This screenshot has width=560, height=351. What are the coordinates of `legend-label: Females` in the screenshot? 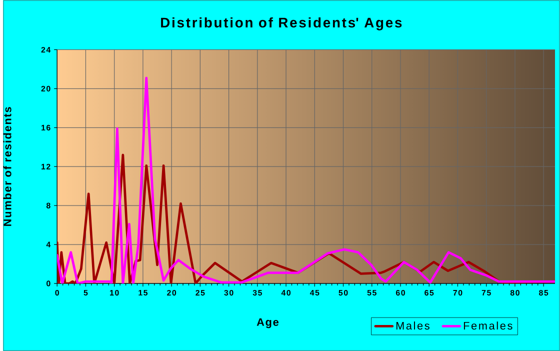 It's located at (488, 326).